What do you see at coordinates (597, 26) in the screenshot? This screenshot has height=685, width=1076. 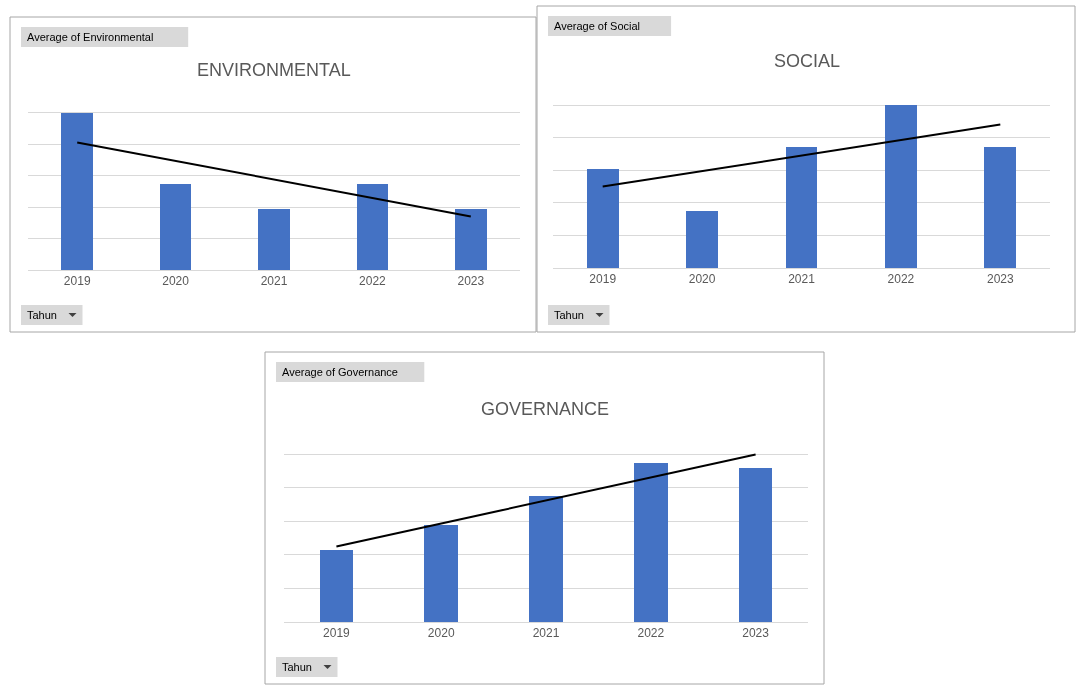 I see `text: Average of Social` at bounding box center [597, 26].